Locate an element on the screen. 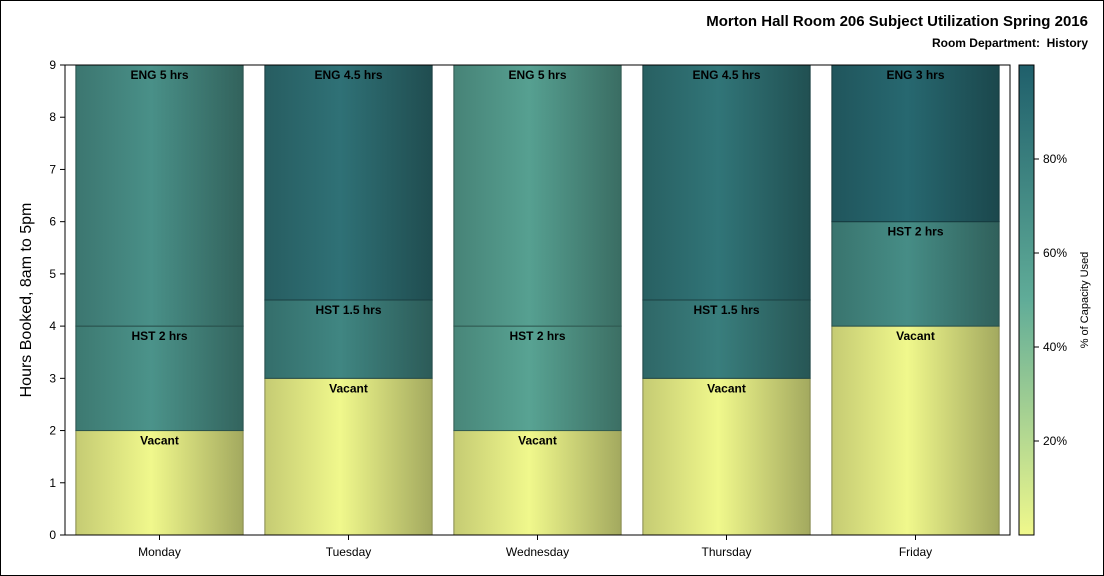 This screenshot has height=576, width=1104. colorbar is located at coordinates (1026, 300).